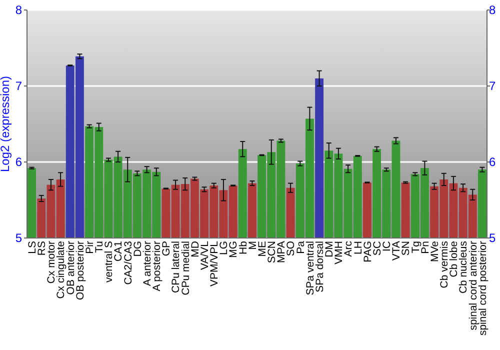 Image resolution: width=500 pixels, height=350 pixels. Describe the element at coordinates (368, 251) in the screenshot. I see `x-tick-label: PAG` at that location.